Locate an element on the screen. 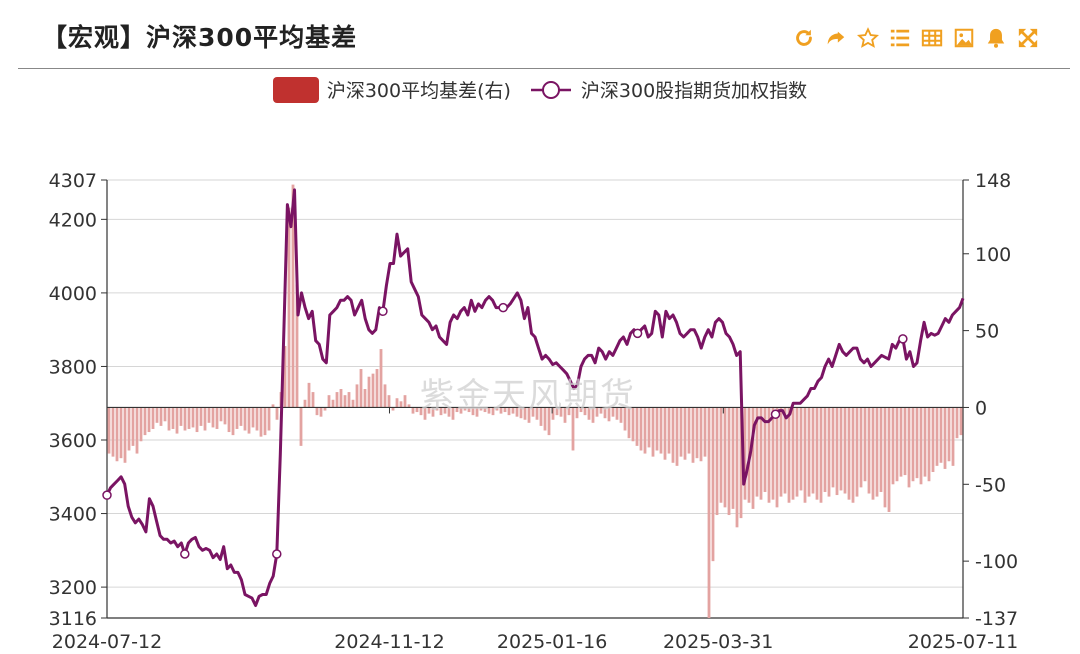 This screenshot has width=1080, height=654. left-tick-label: 4200 is located at coordinates (73, 220).